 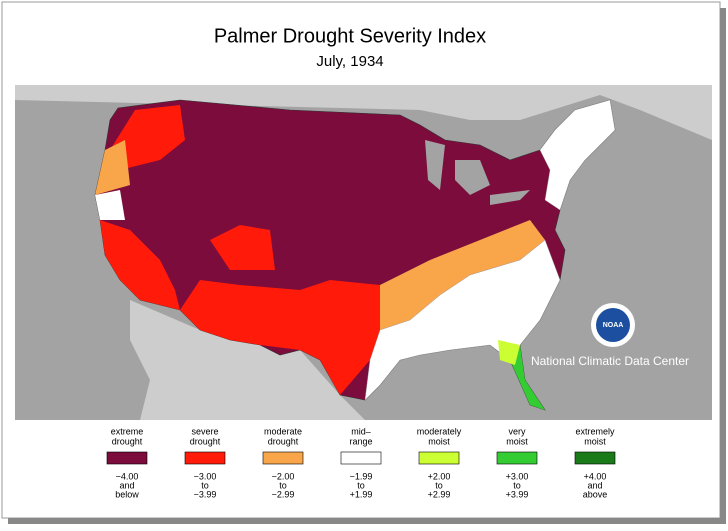 What do you see at coordinates (595, 494) in the screenshot?
I see `legend-range: above` at bounding box center [595, 494].